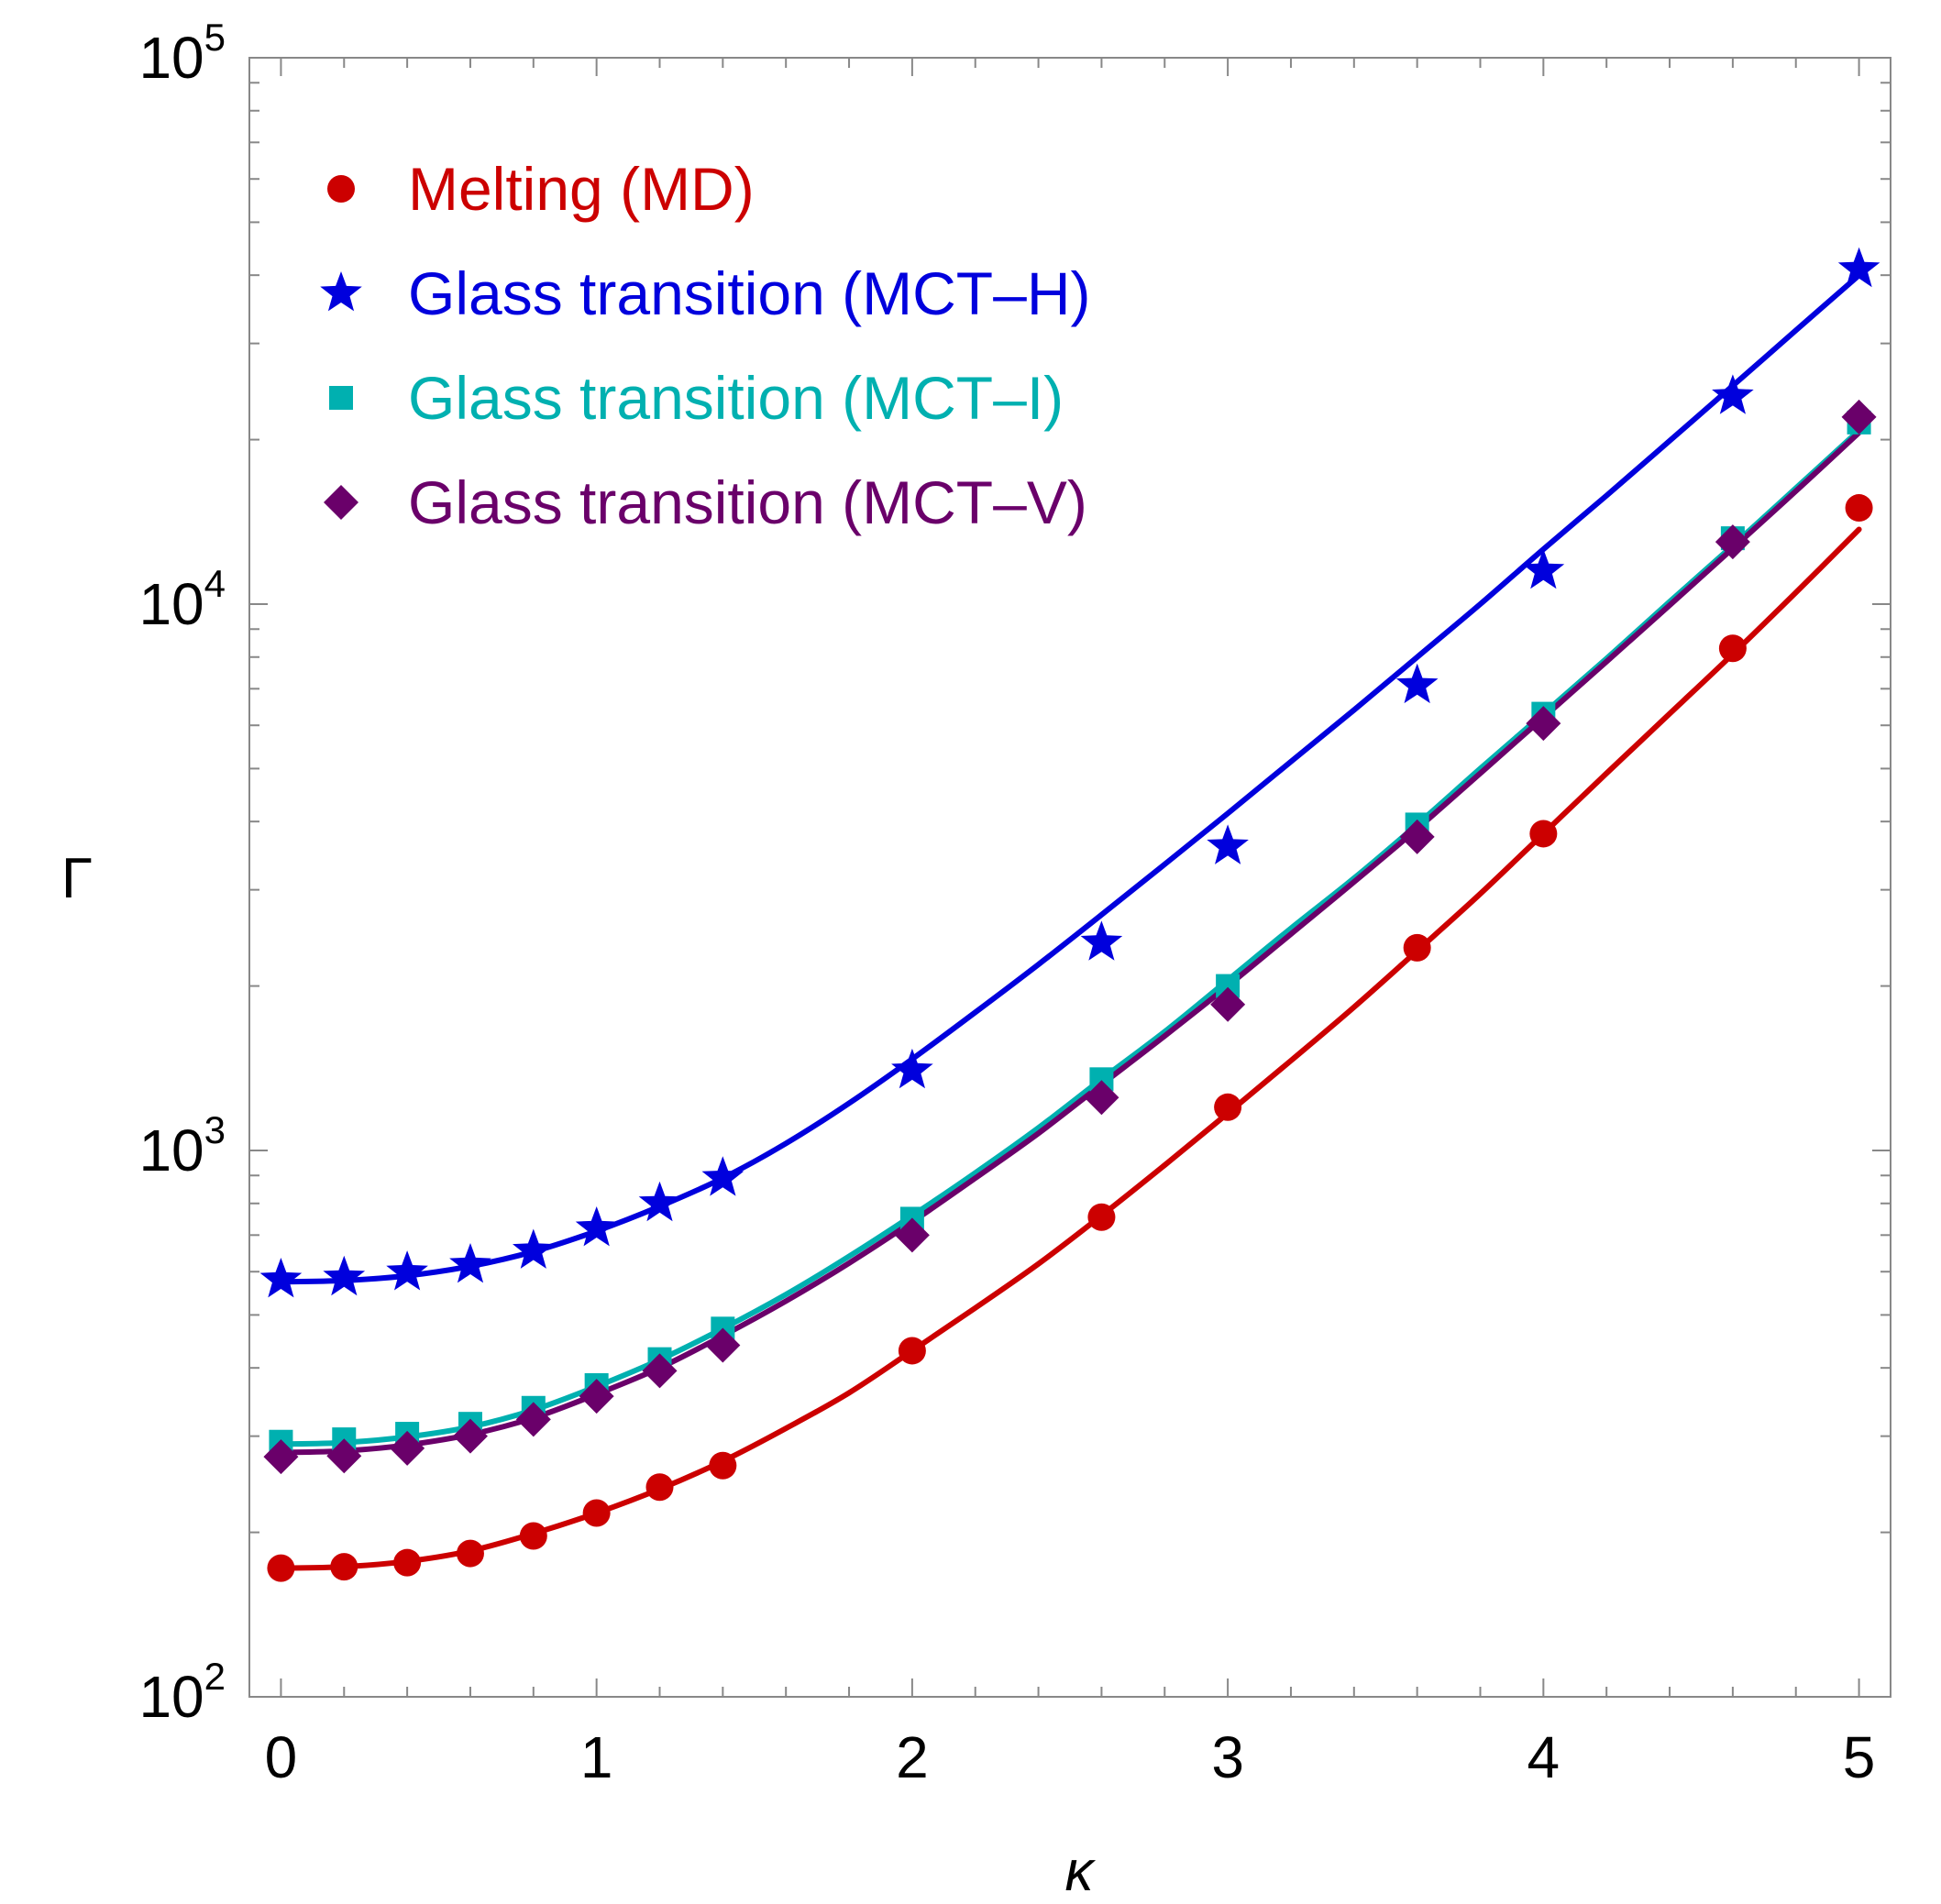  I want to click on y-tick-label: 10², so click(182, 1692).